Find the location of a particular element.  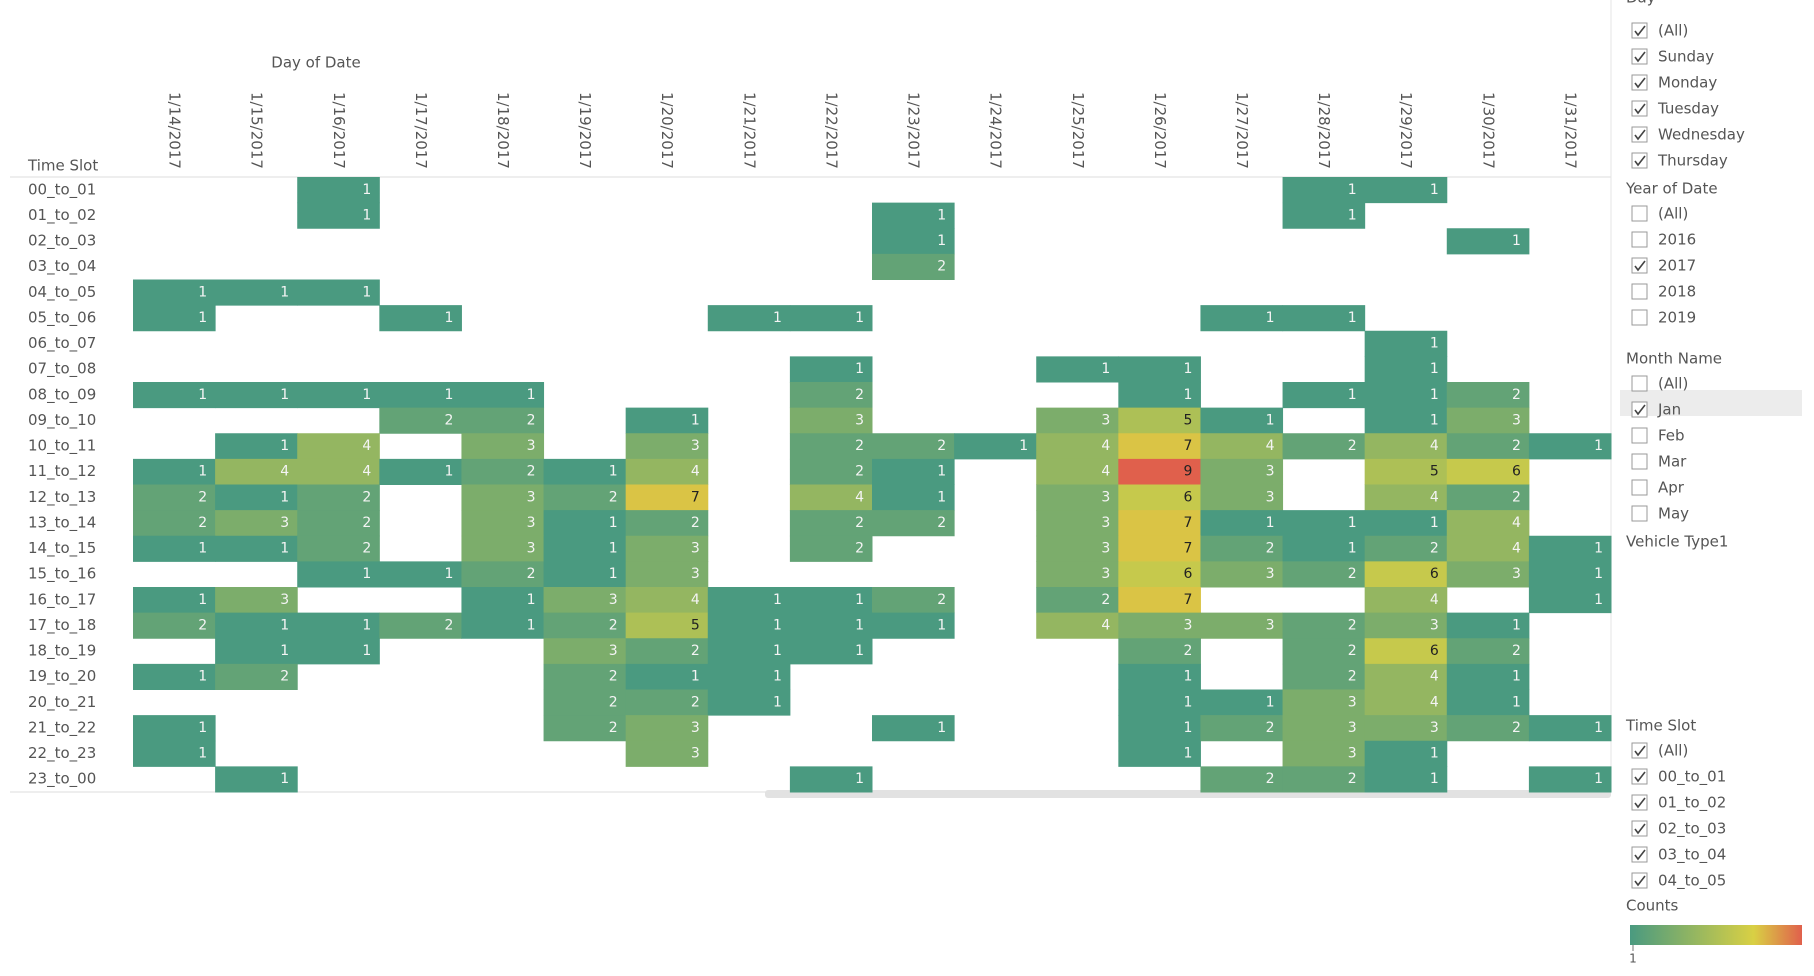

filter-title: Month Name is located at coordinates (1674, 359).